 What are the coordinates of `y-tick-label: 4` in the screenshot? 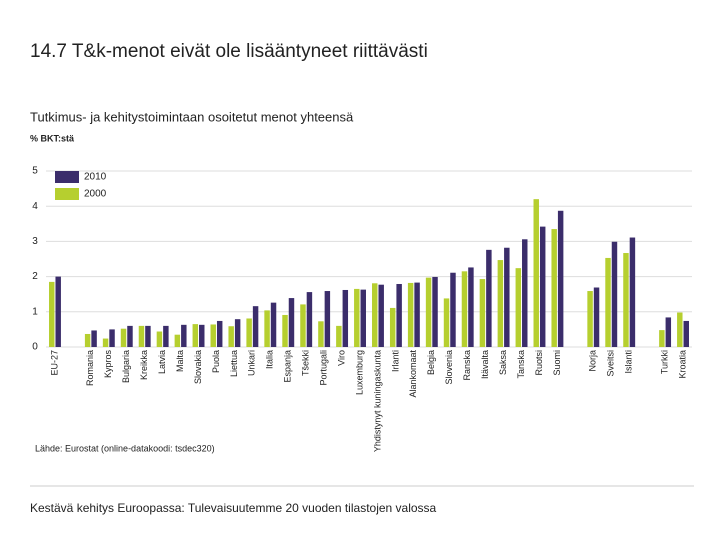 It's located at (35, 206).